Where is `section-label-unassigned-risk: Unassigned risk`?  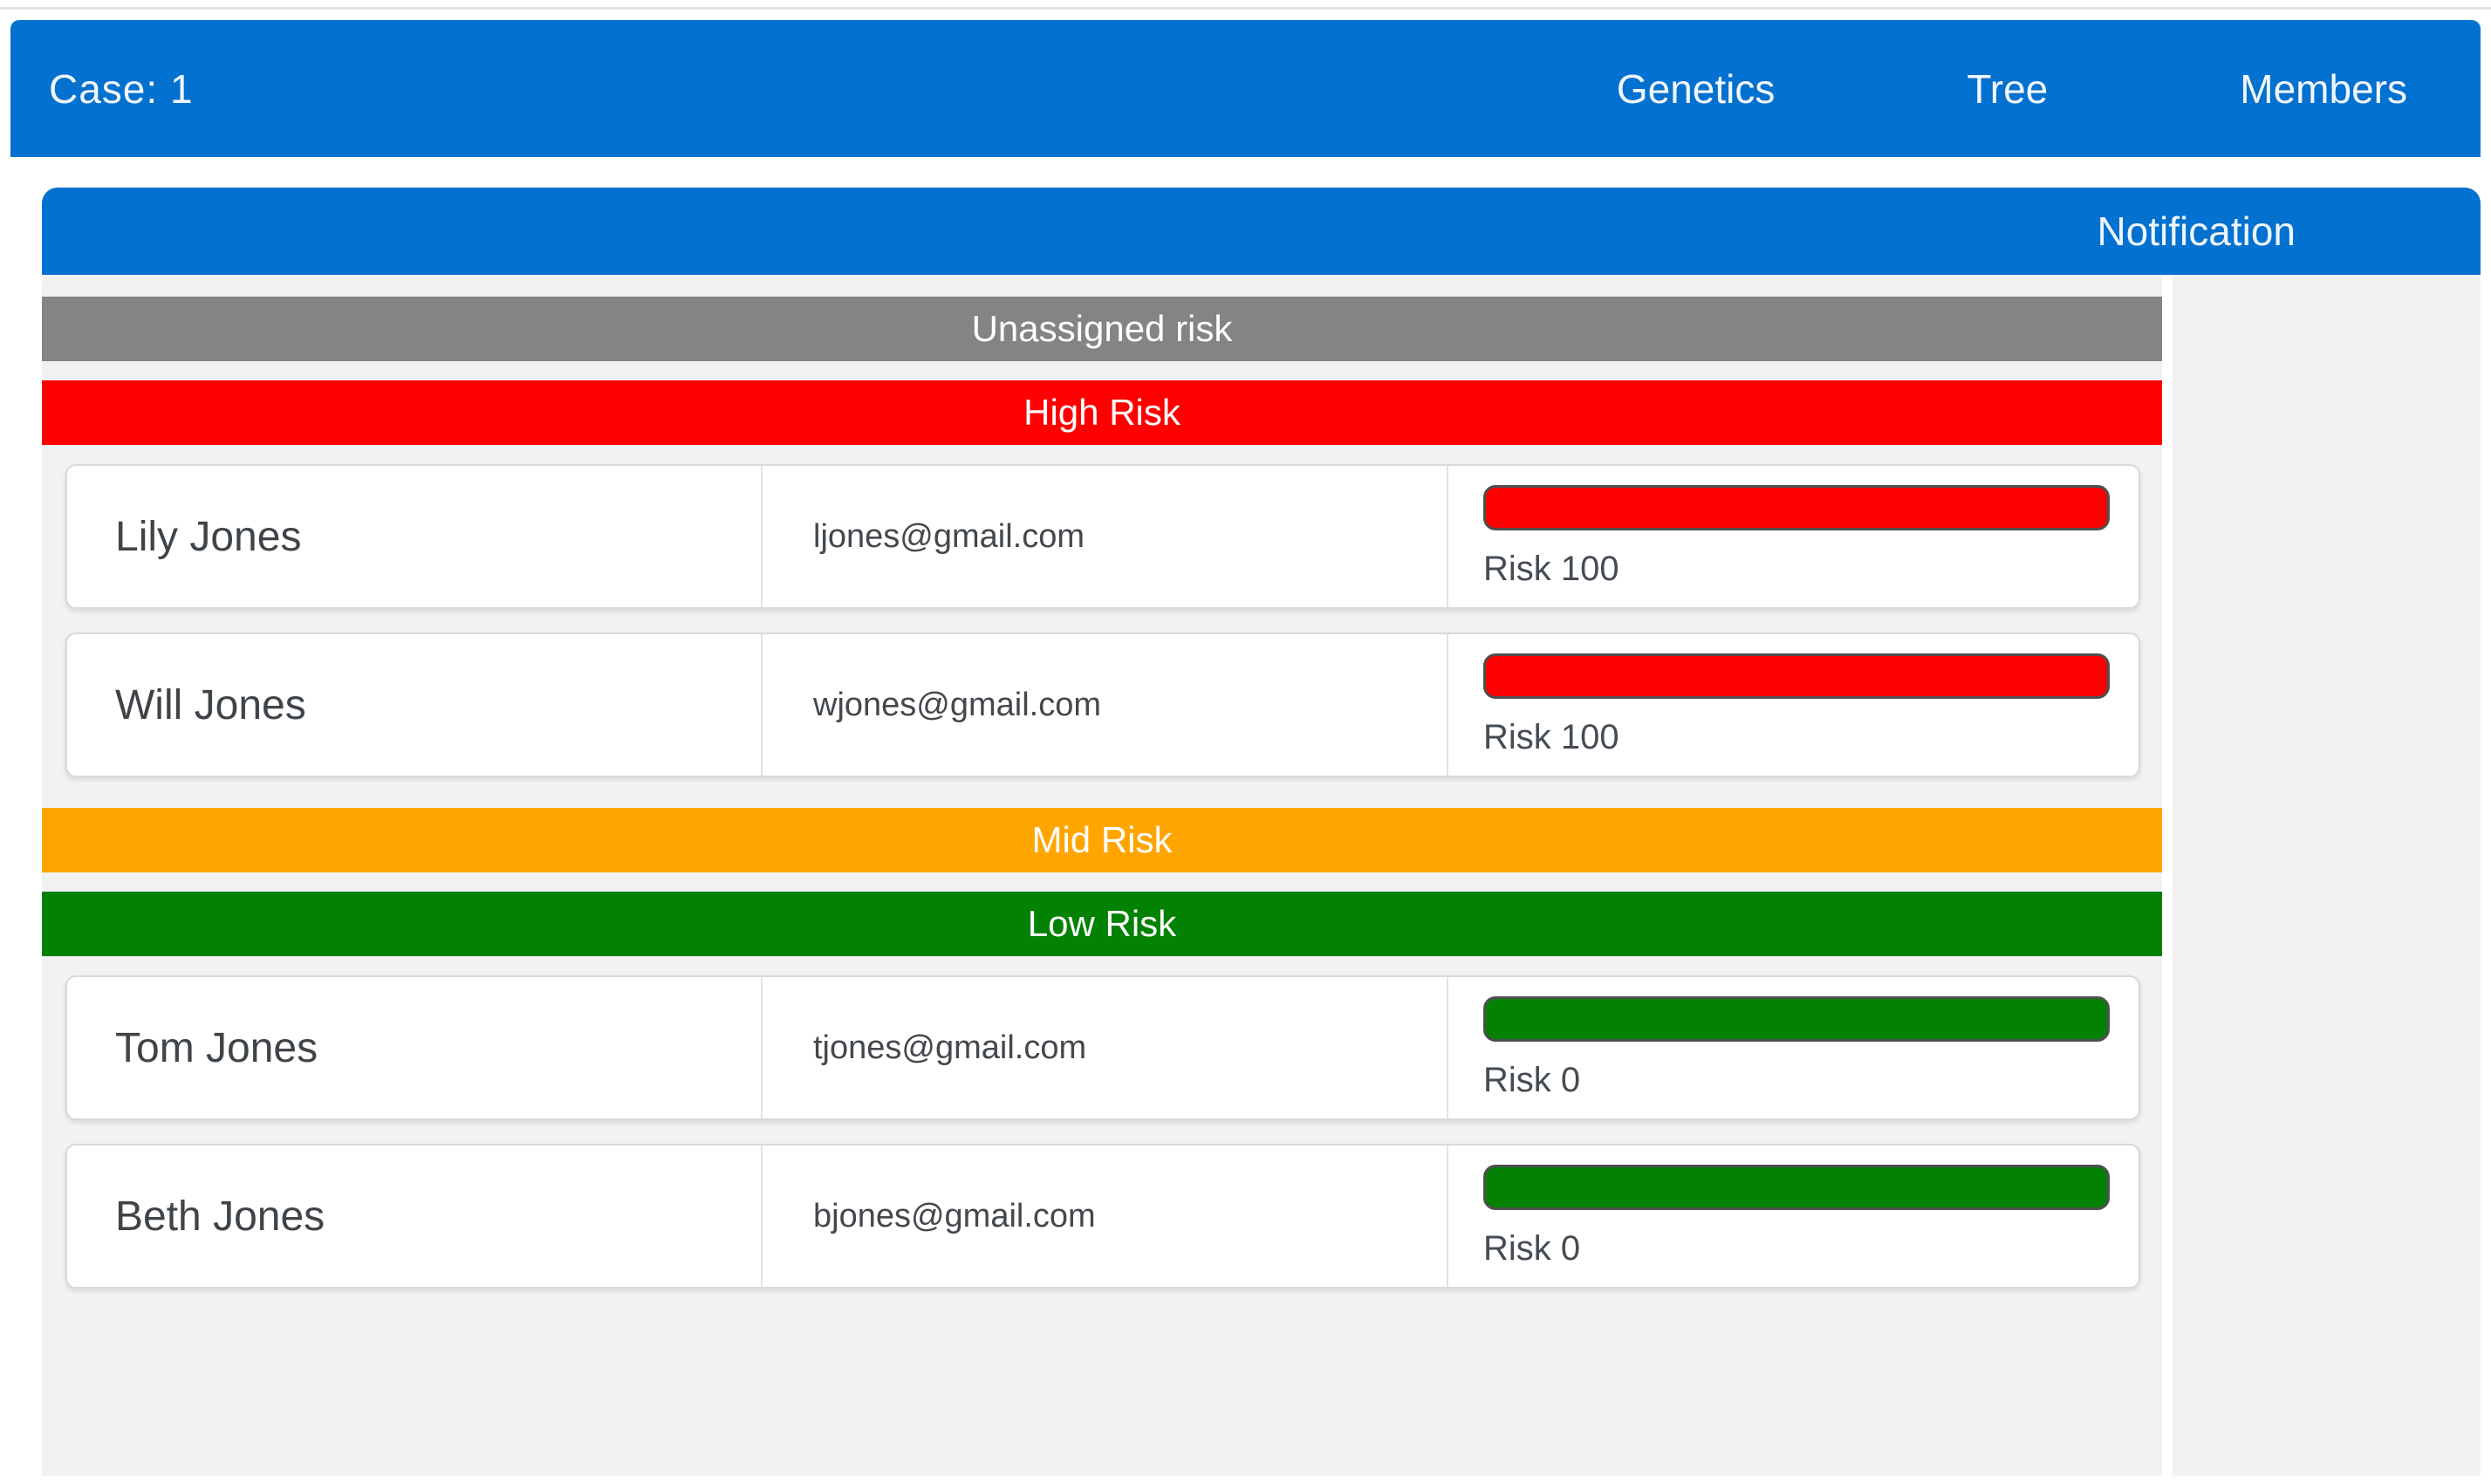 section-label-unassigned-risk: Unassigned risk is located at coordinates (1102, 328).